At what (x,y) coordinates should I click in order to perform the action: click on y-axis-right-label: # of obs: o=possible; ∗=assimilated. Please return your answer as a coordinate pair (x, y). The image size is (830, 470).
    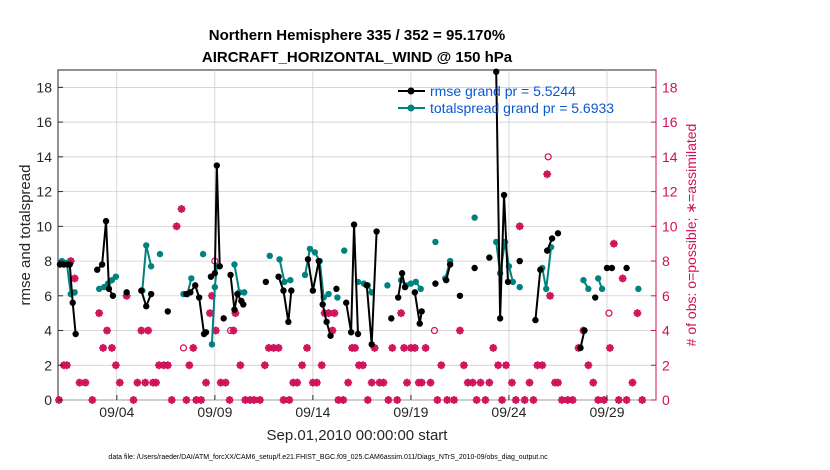
    Looking at the image, I should click on (691, 235).